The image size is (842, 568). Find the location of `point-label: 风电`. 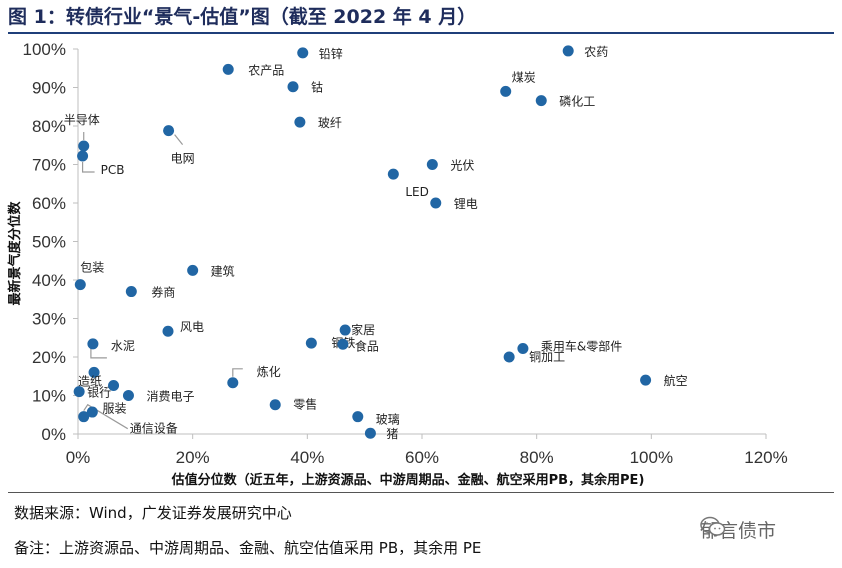

point-label: 风电 is located at coordinates (192, 327).